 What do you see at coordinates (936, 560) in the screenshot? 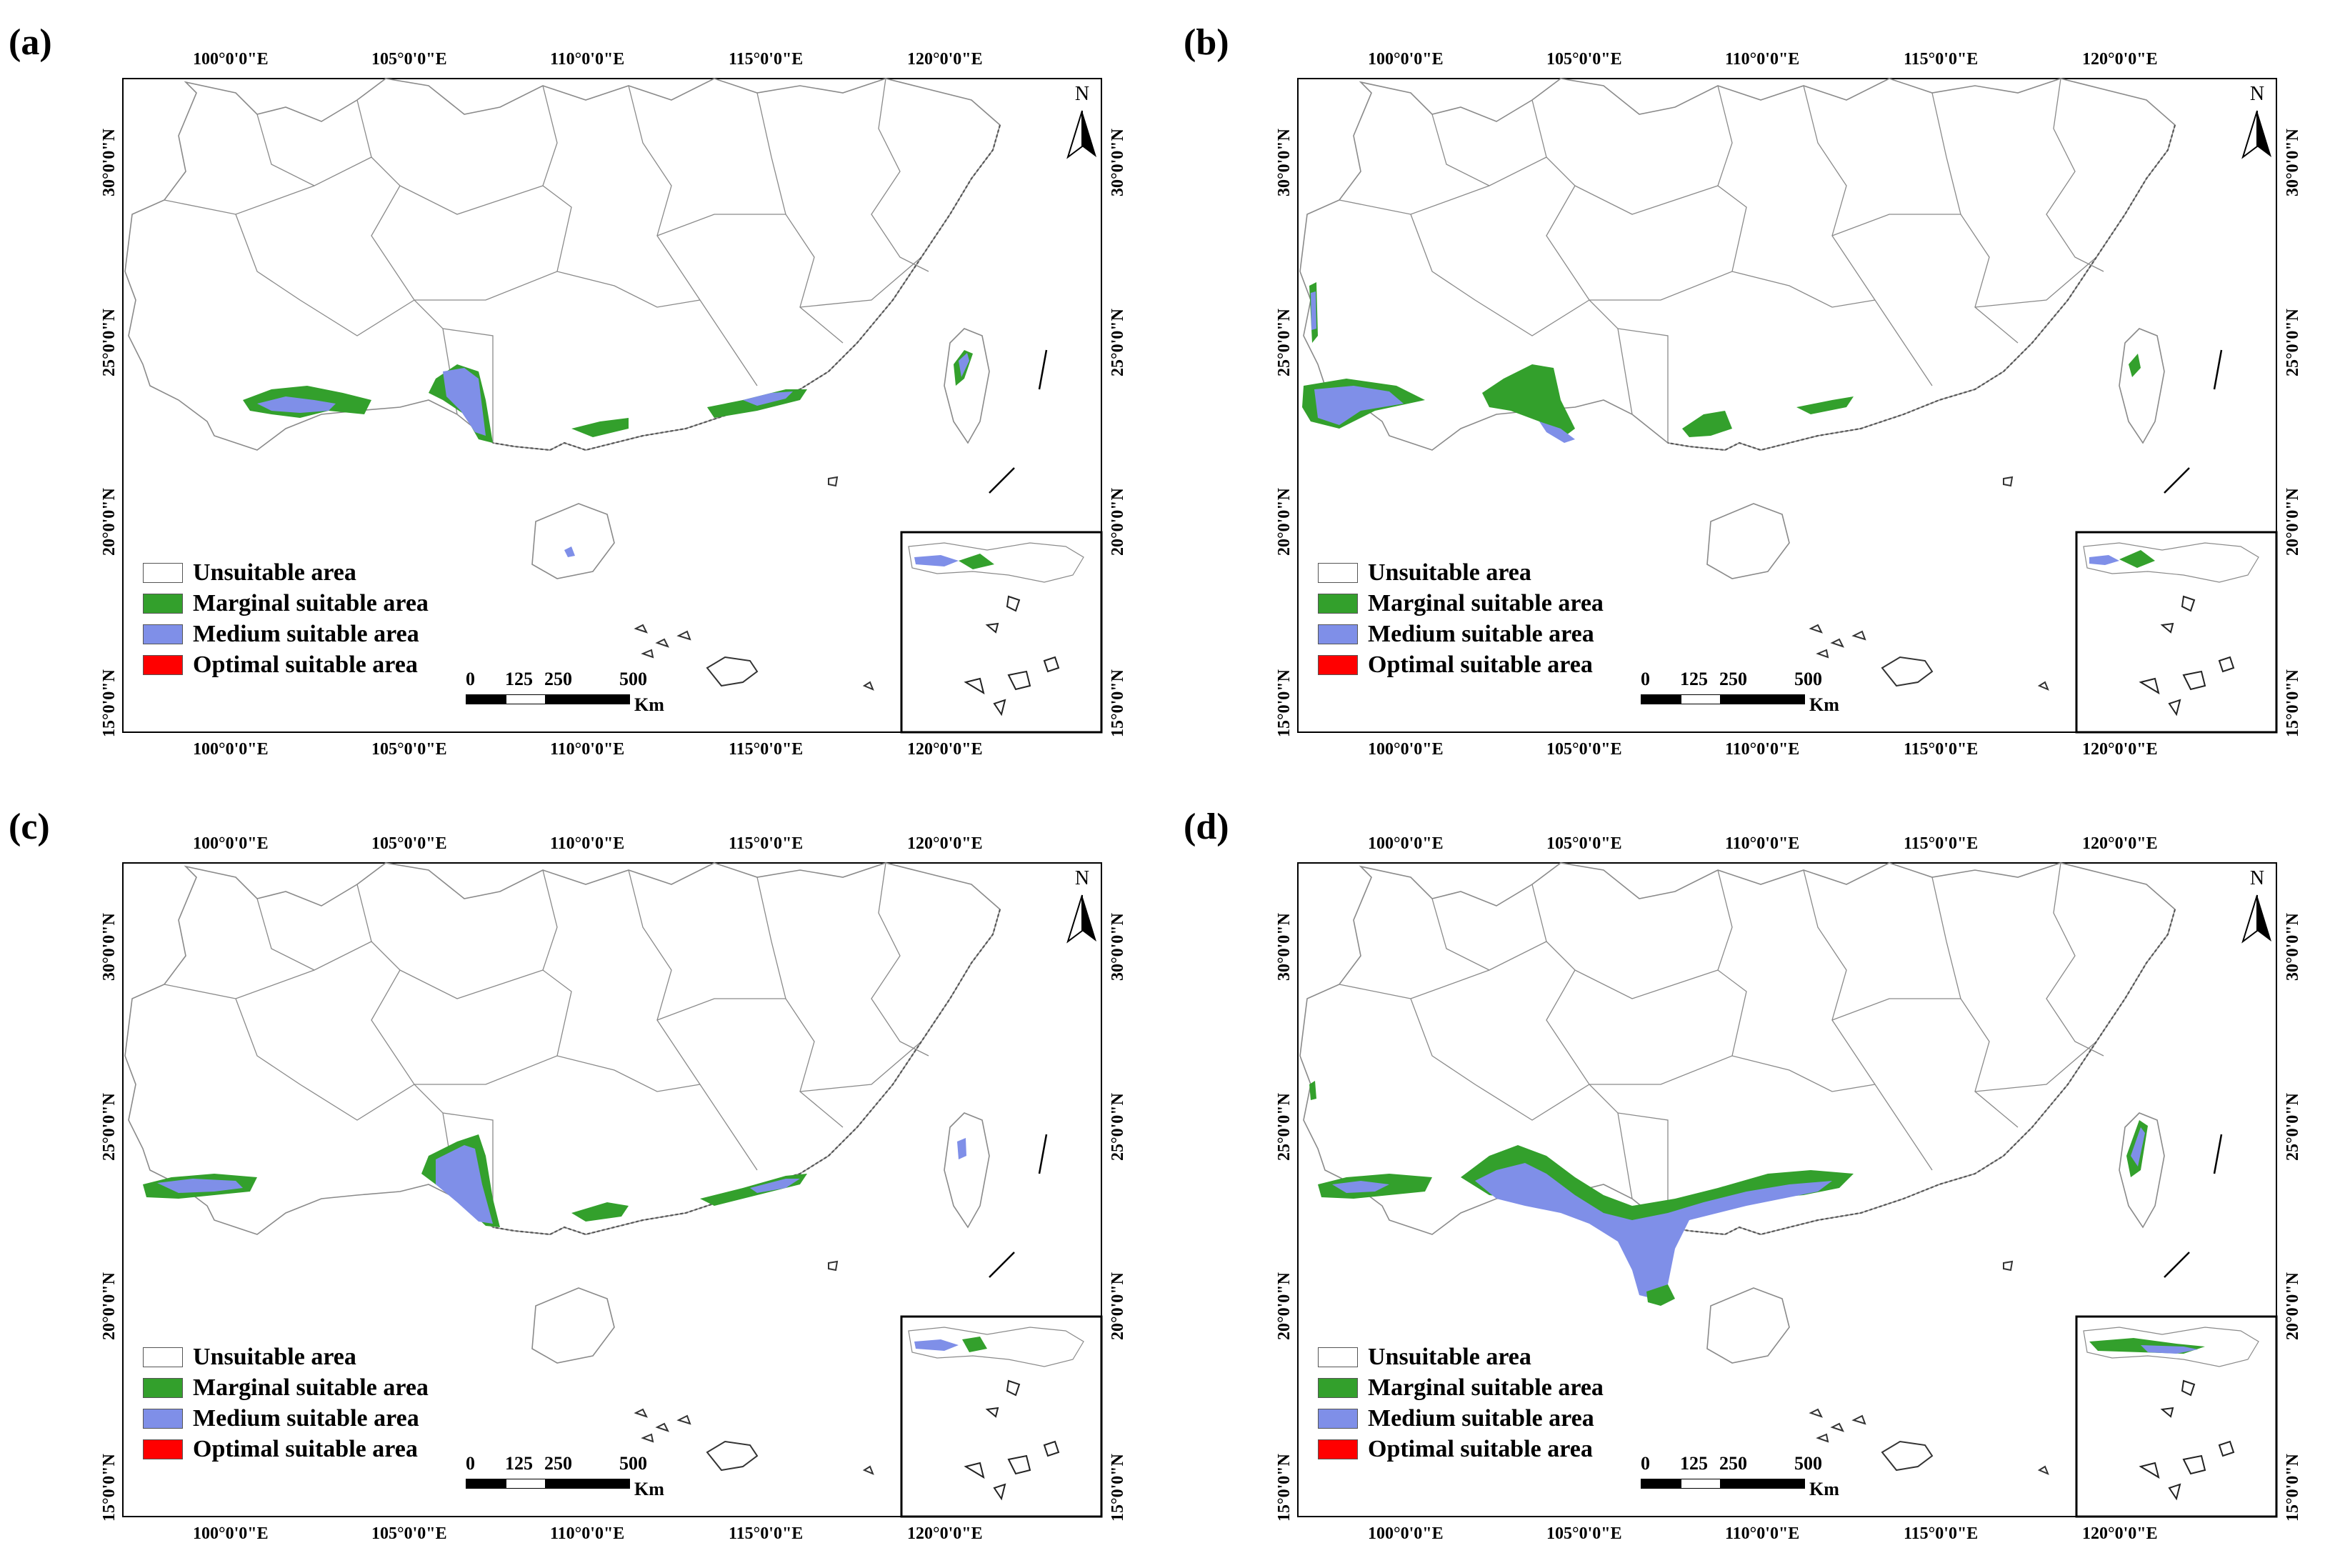
I see `inset-medium-region` at bounding box center [936, 560].